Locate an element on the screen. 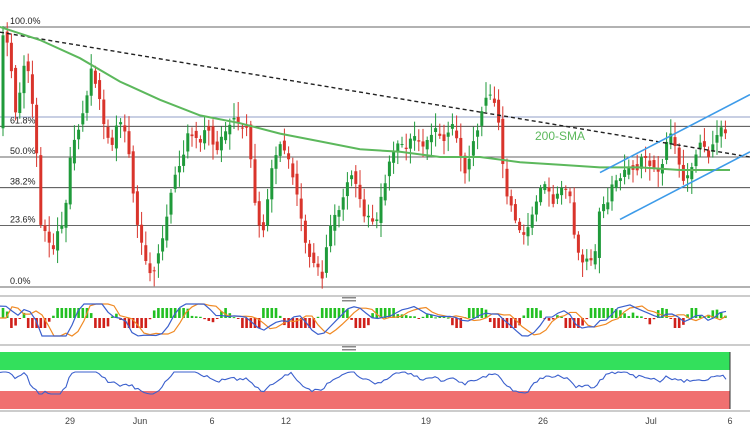  channel-upper-line is located at coordinates (674, 133).